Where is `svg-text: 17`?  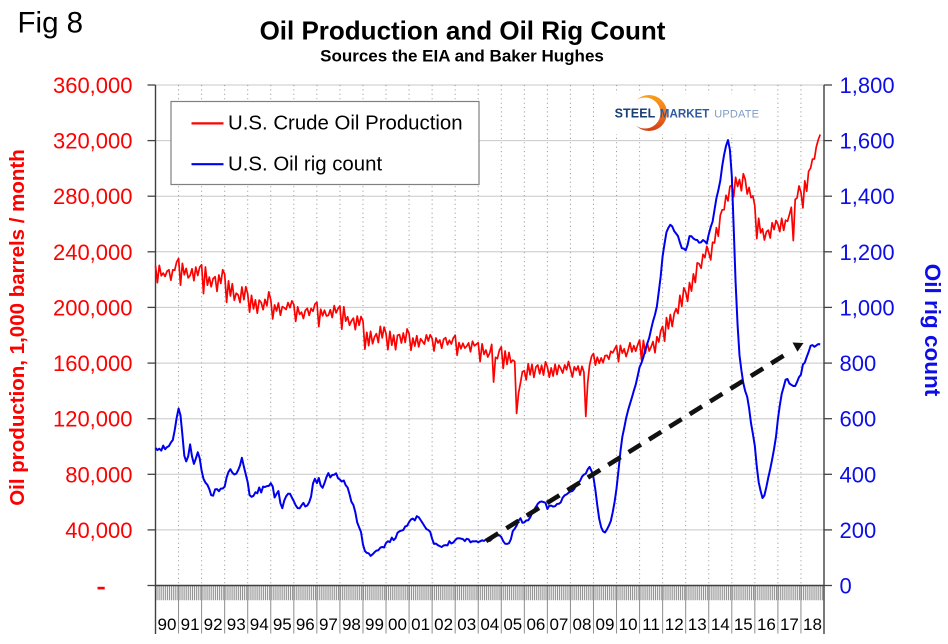 svg-text: 17 is located at coordinates (789, 624).